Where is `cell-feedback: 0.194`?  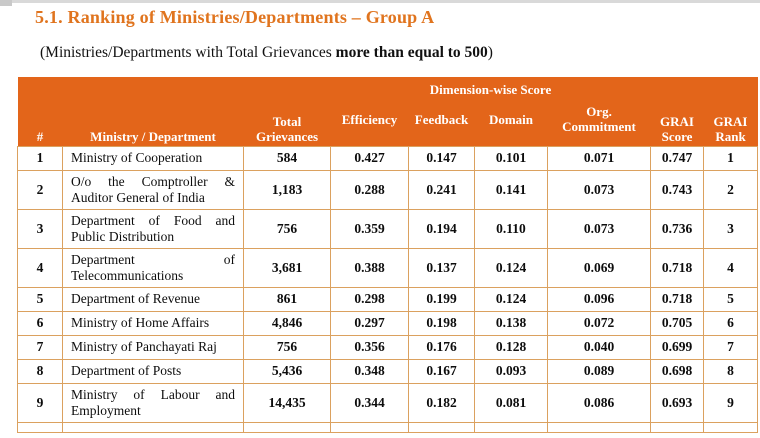 cell-feedback: 0.194 is located at coordinates (441, 228).